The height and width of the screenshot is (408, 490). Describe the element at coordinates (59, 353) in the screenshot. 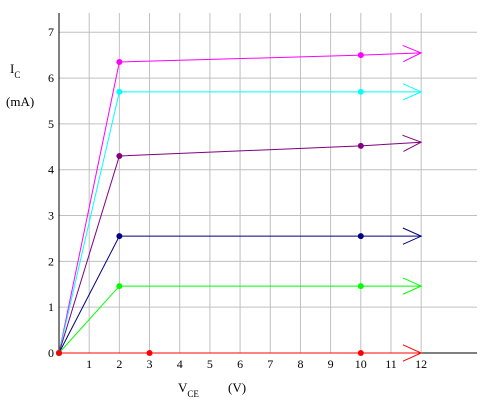

I see `origin-point` at that location.